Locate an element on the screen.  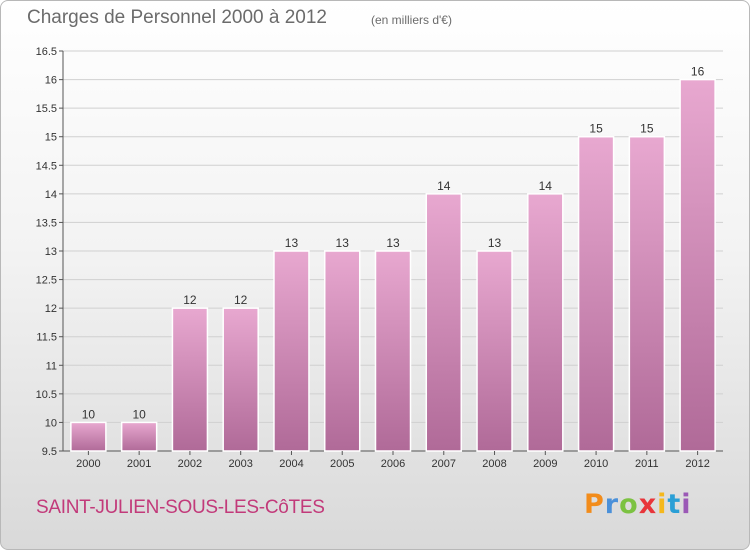
y-tick-label: 14.5 is located at coordinates (46, 166).